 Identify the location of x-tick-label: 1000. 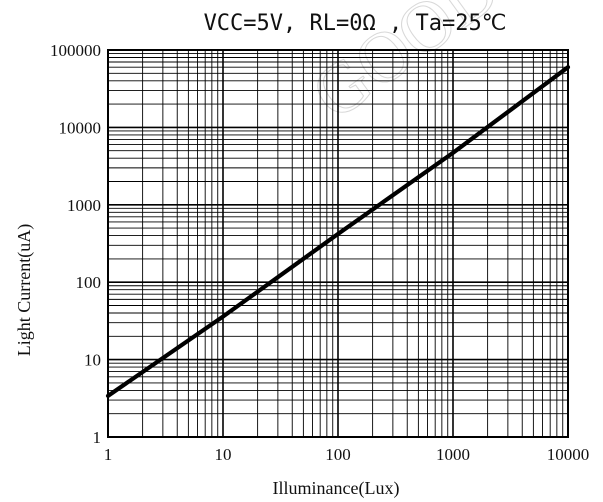
(453, 454).